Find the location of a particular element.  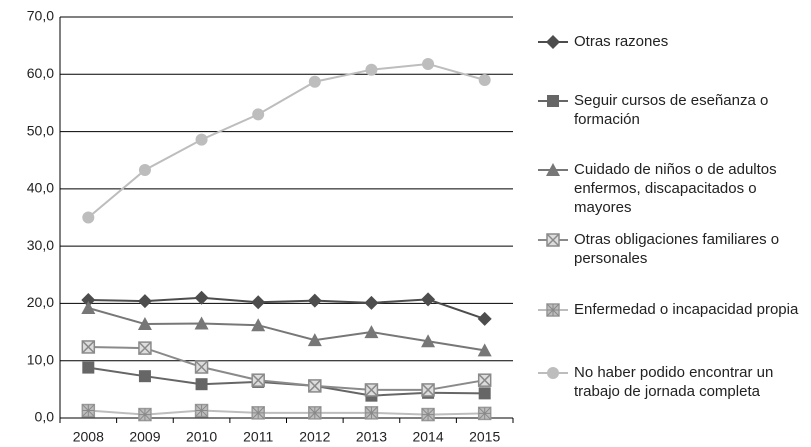

legend-label: Enfermedad o incapacidad propia is located at coordinates (686, 309).